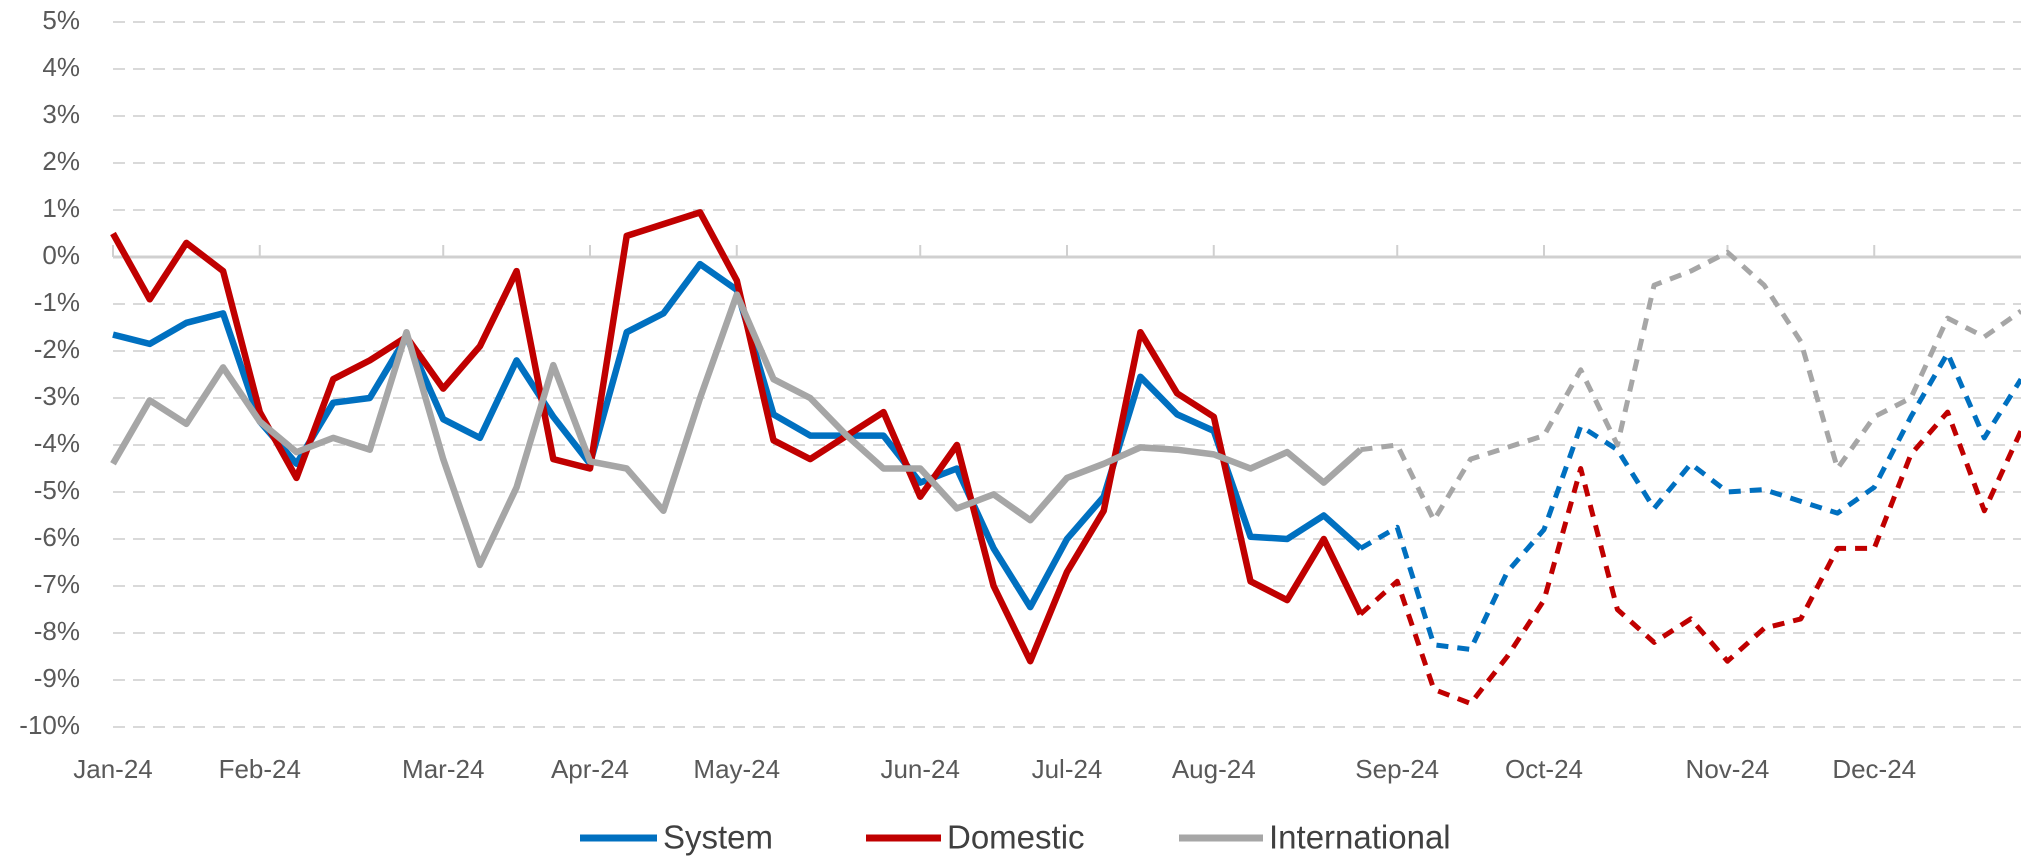  I want to click on x-tick-label: Jul-24, so click(1067, 769).